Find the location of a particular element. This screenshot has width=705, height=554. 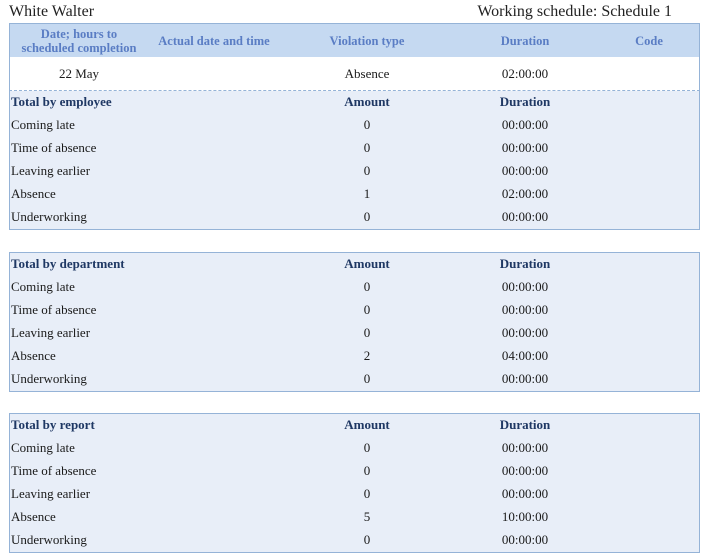

violation-date: 22 May is located at coordinates (79, 73).